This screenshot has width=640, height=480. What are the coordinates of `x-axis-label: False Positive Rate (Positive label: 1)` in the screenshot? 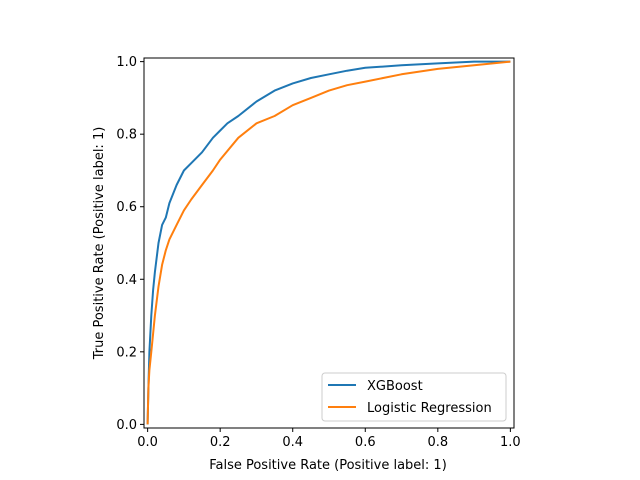 It's located at (328, 465).